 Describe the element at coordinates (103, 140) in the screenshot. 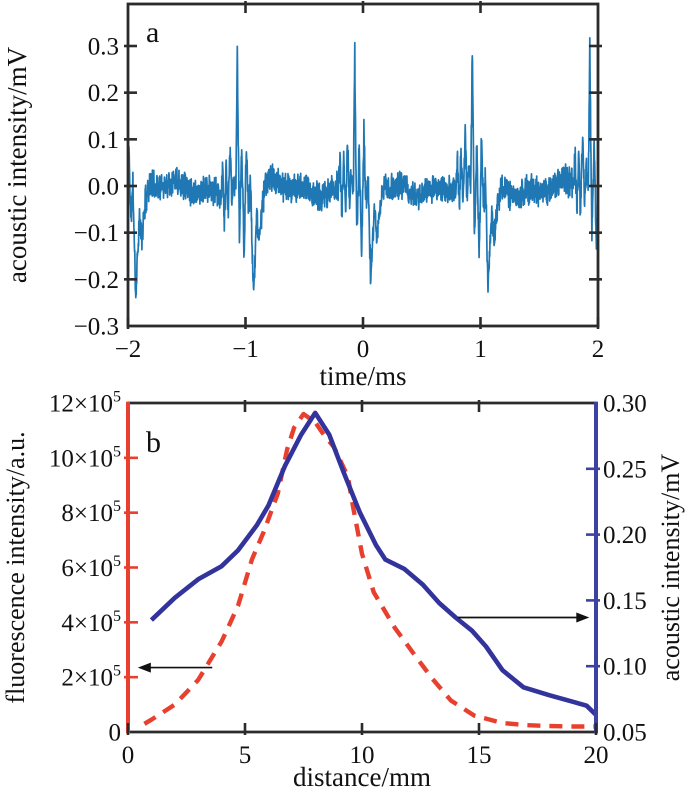

I see `panel-a-y-tick-label: 0.1` at that location.